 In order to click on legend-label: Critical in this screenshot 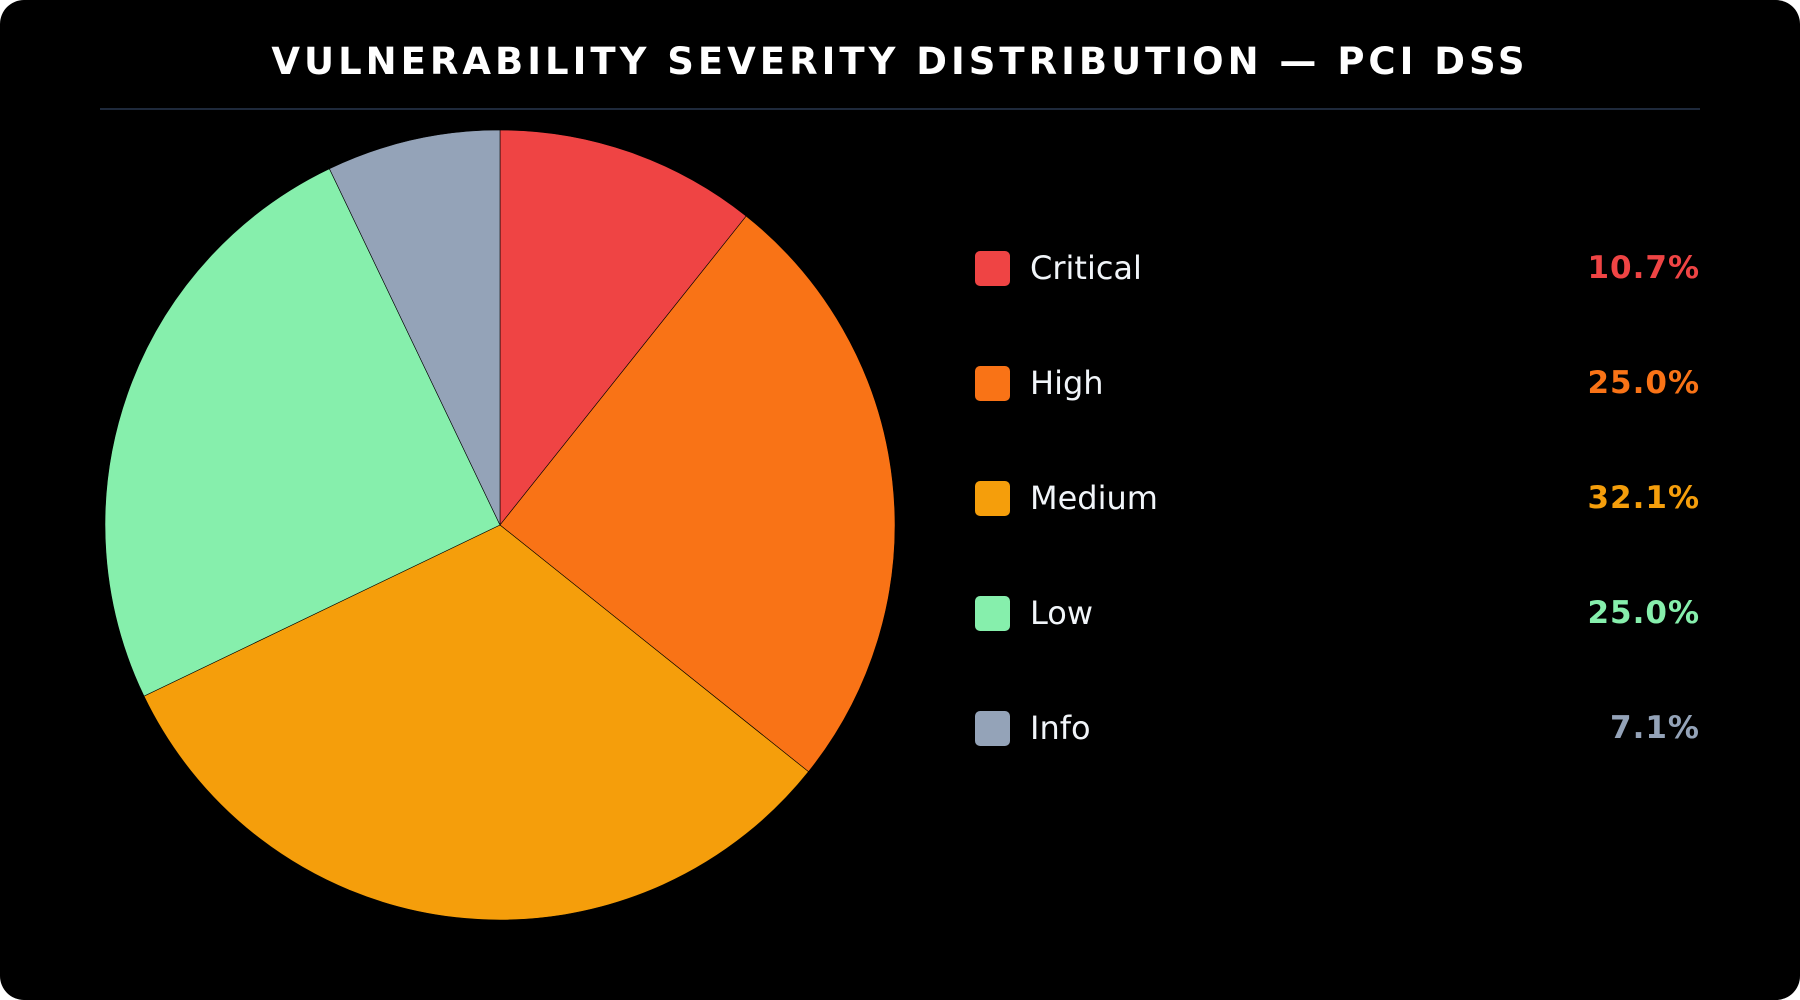, I will do `click(1086, 268)`.